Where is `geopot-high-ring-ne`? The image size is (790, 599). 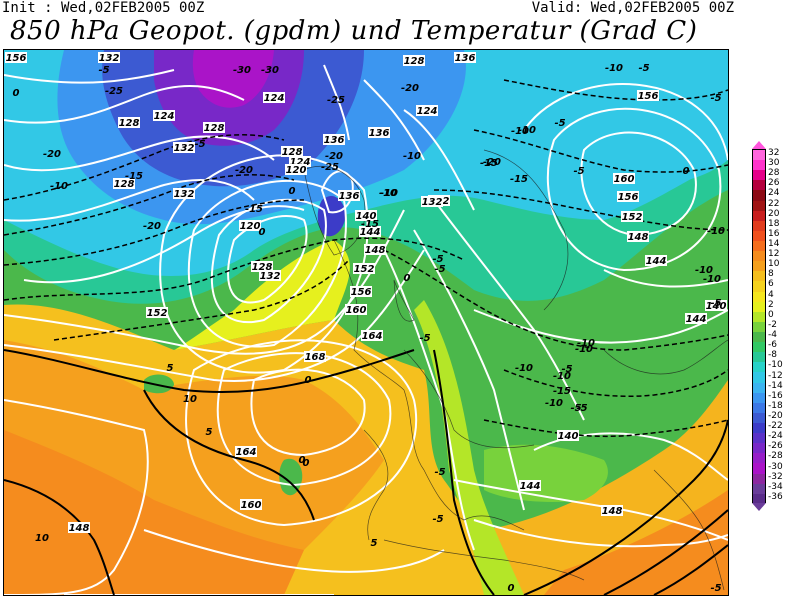
geopot-high-ring-ne is located at coordinates (638, 184).